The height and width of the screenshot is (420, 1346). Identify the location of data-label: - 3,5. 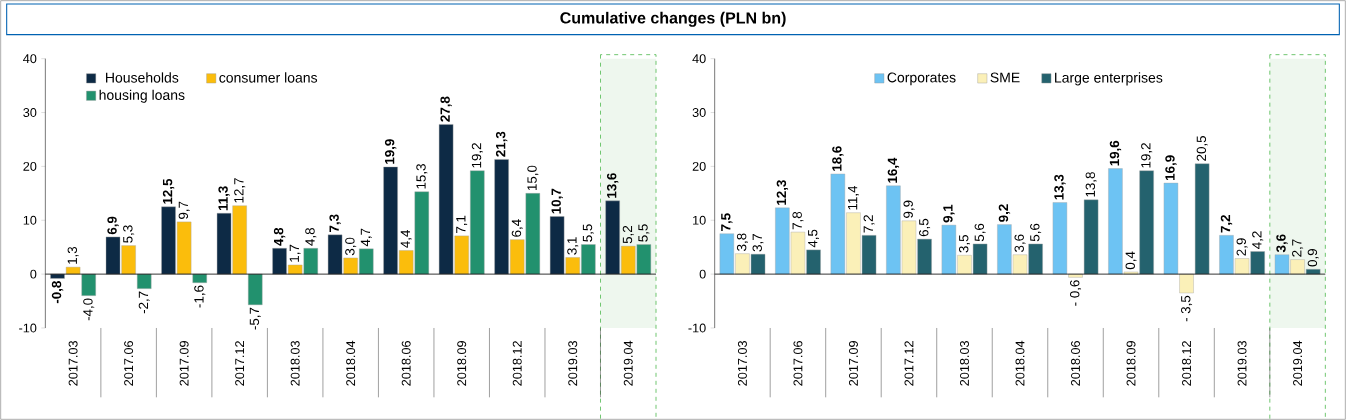
(1187, 308).